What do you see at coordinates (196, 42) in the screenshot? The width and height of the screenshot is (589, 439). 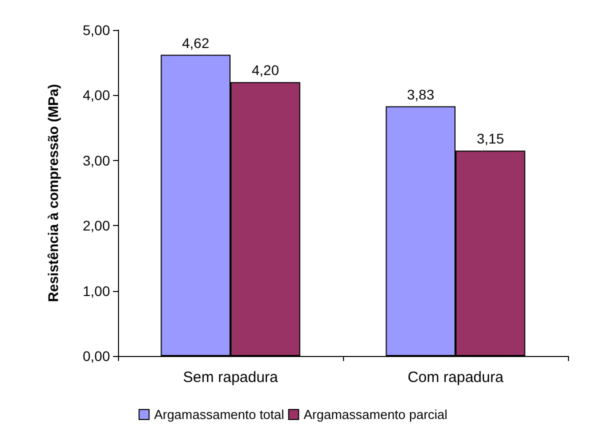 I see `data-label: 4,62` at bounding box center [196, 42].